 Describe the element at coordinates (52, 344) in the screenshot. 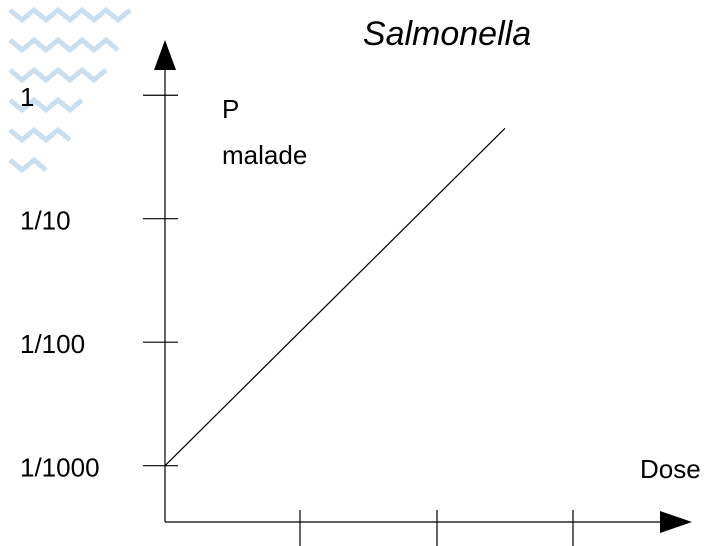

I see `y-tick-label: 1/100` at that location.